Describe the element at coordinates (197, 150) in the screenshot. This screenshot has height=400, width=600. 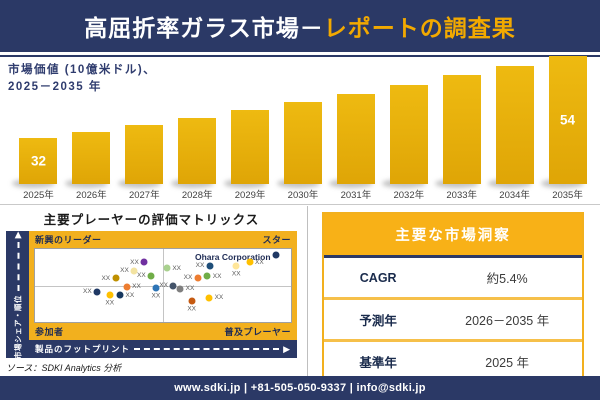
I see `bar-2028年` at that location.